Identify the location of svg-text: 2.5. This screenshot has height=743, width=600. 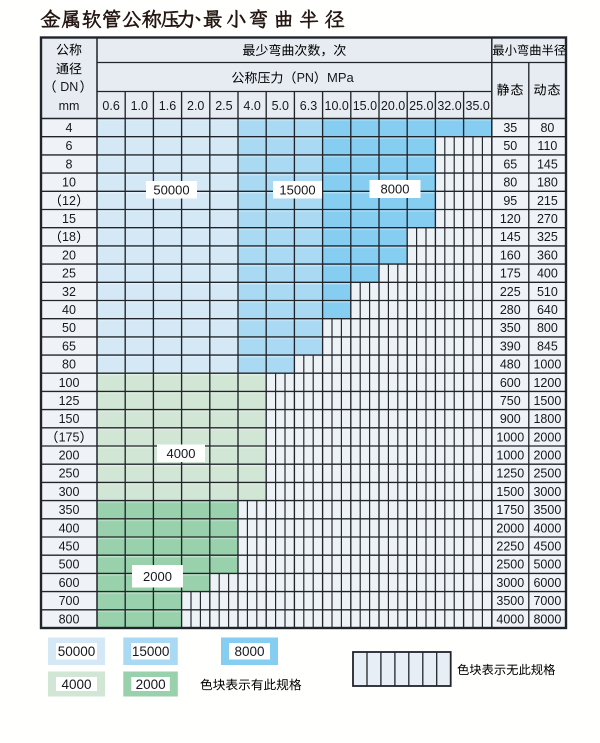
(223, 106).